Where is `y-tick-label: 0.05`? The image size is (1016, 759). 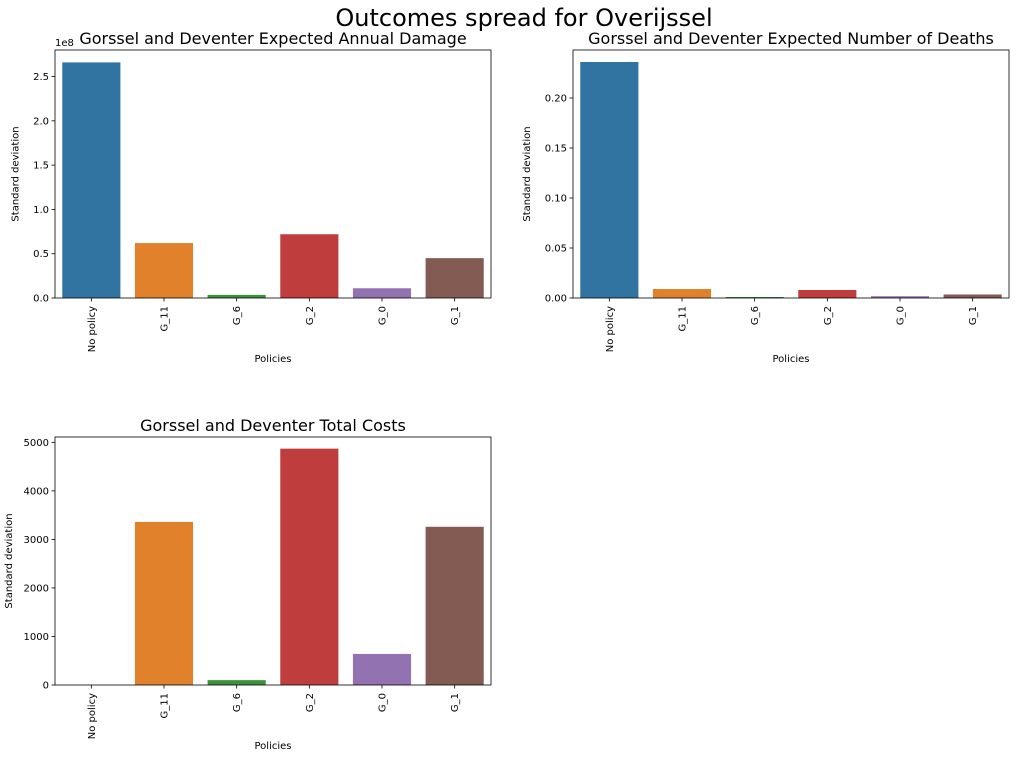 y-tick-label: 0.05 is located at coordinates (556, 249).